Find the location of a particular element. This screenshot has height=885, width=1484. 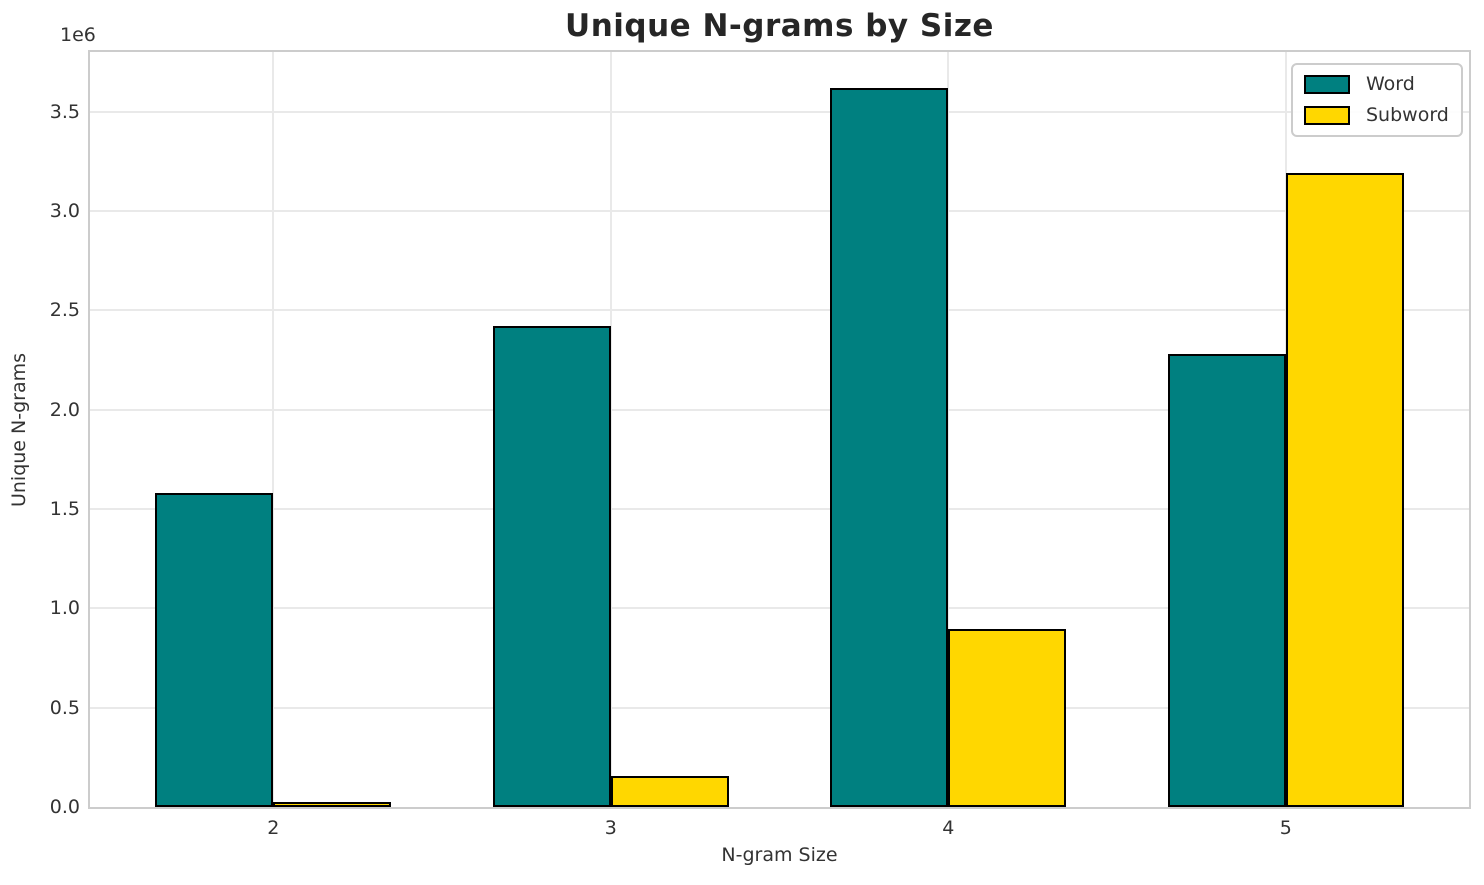

legend: Word Subword is located at coordinates (1377, 100).